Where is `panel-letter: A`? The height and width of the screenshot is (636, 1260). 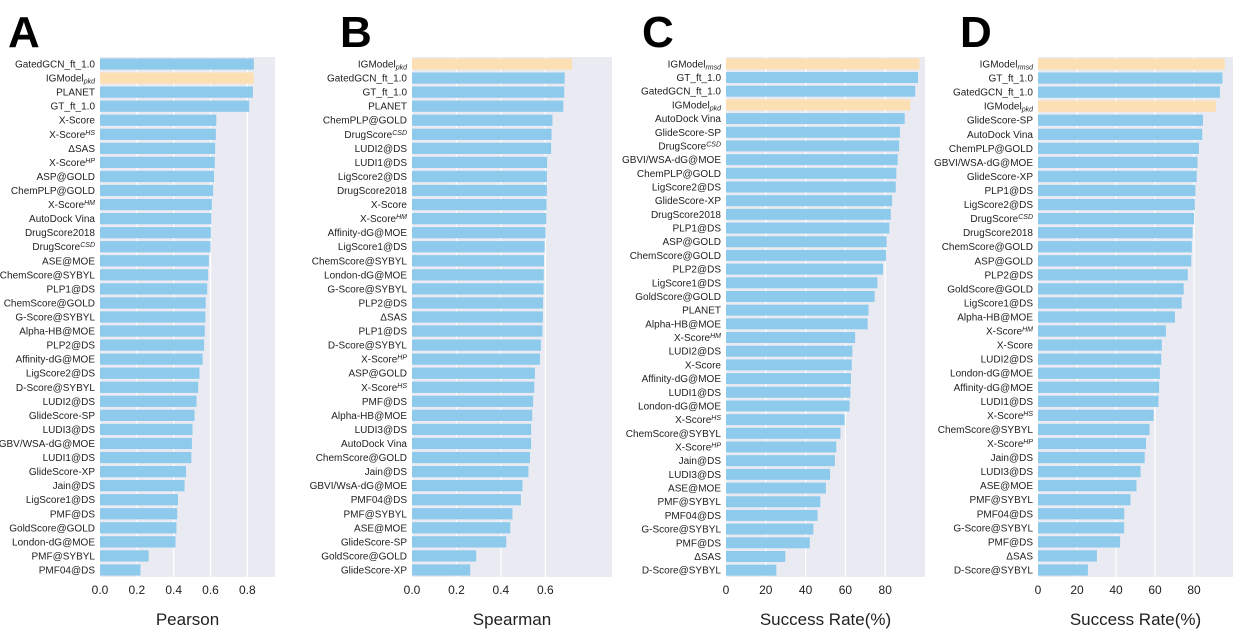 panel-letter: A is located at coordinates (24, 32).